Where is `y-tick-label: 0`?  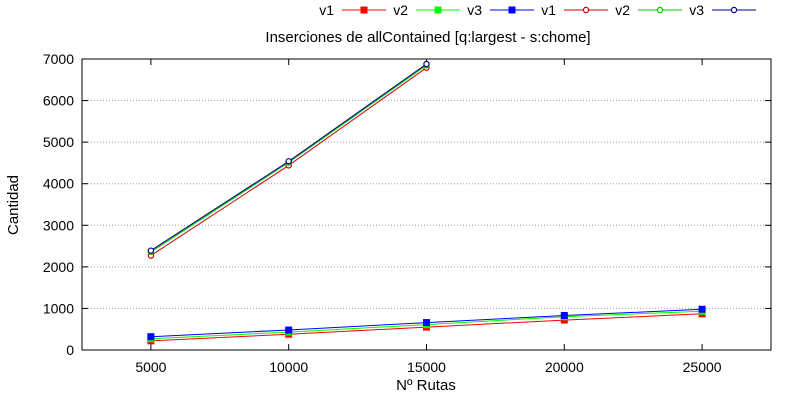
y-tick-label: 0 is located at coordinates (70, 350).